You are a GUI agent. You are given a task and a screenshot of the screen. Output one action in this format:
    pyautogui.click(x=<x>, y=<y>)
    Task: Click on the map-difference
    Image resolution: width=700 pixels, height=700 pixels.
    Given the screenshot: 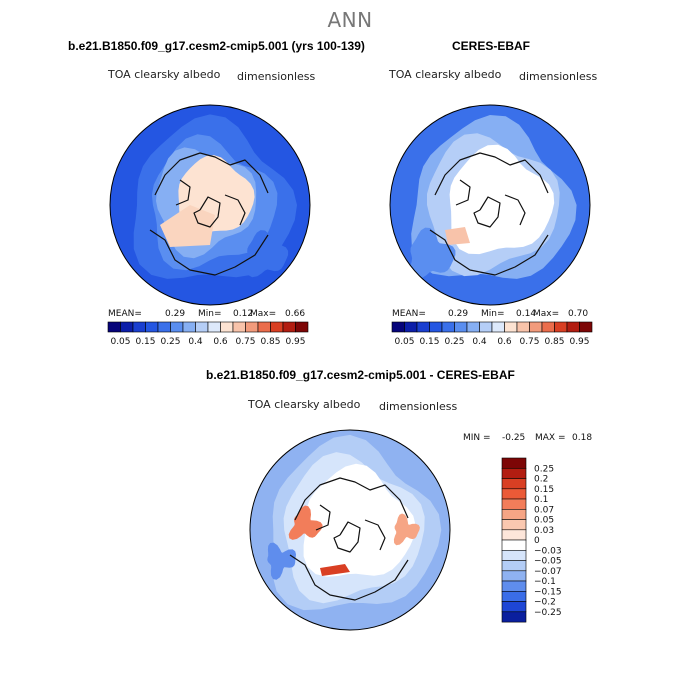 What is the action you would take?
    pyautogui.click(x=350, y=530)
    